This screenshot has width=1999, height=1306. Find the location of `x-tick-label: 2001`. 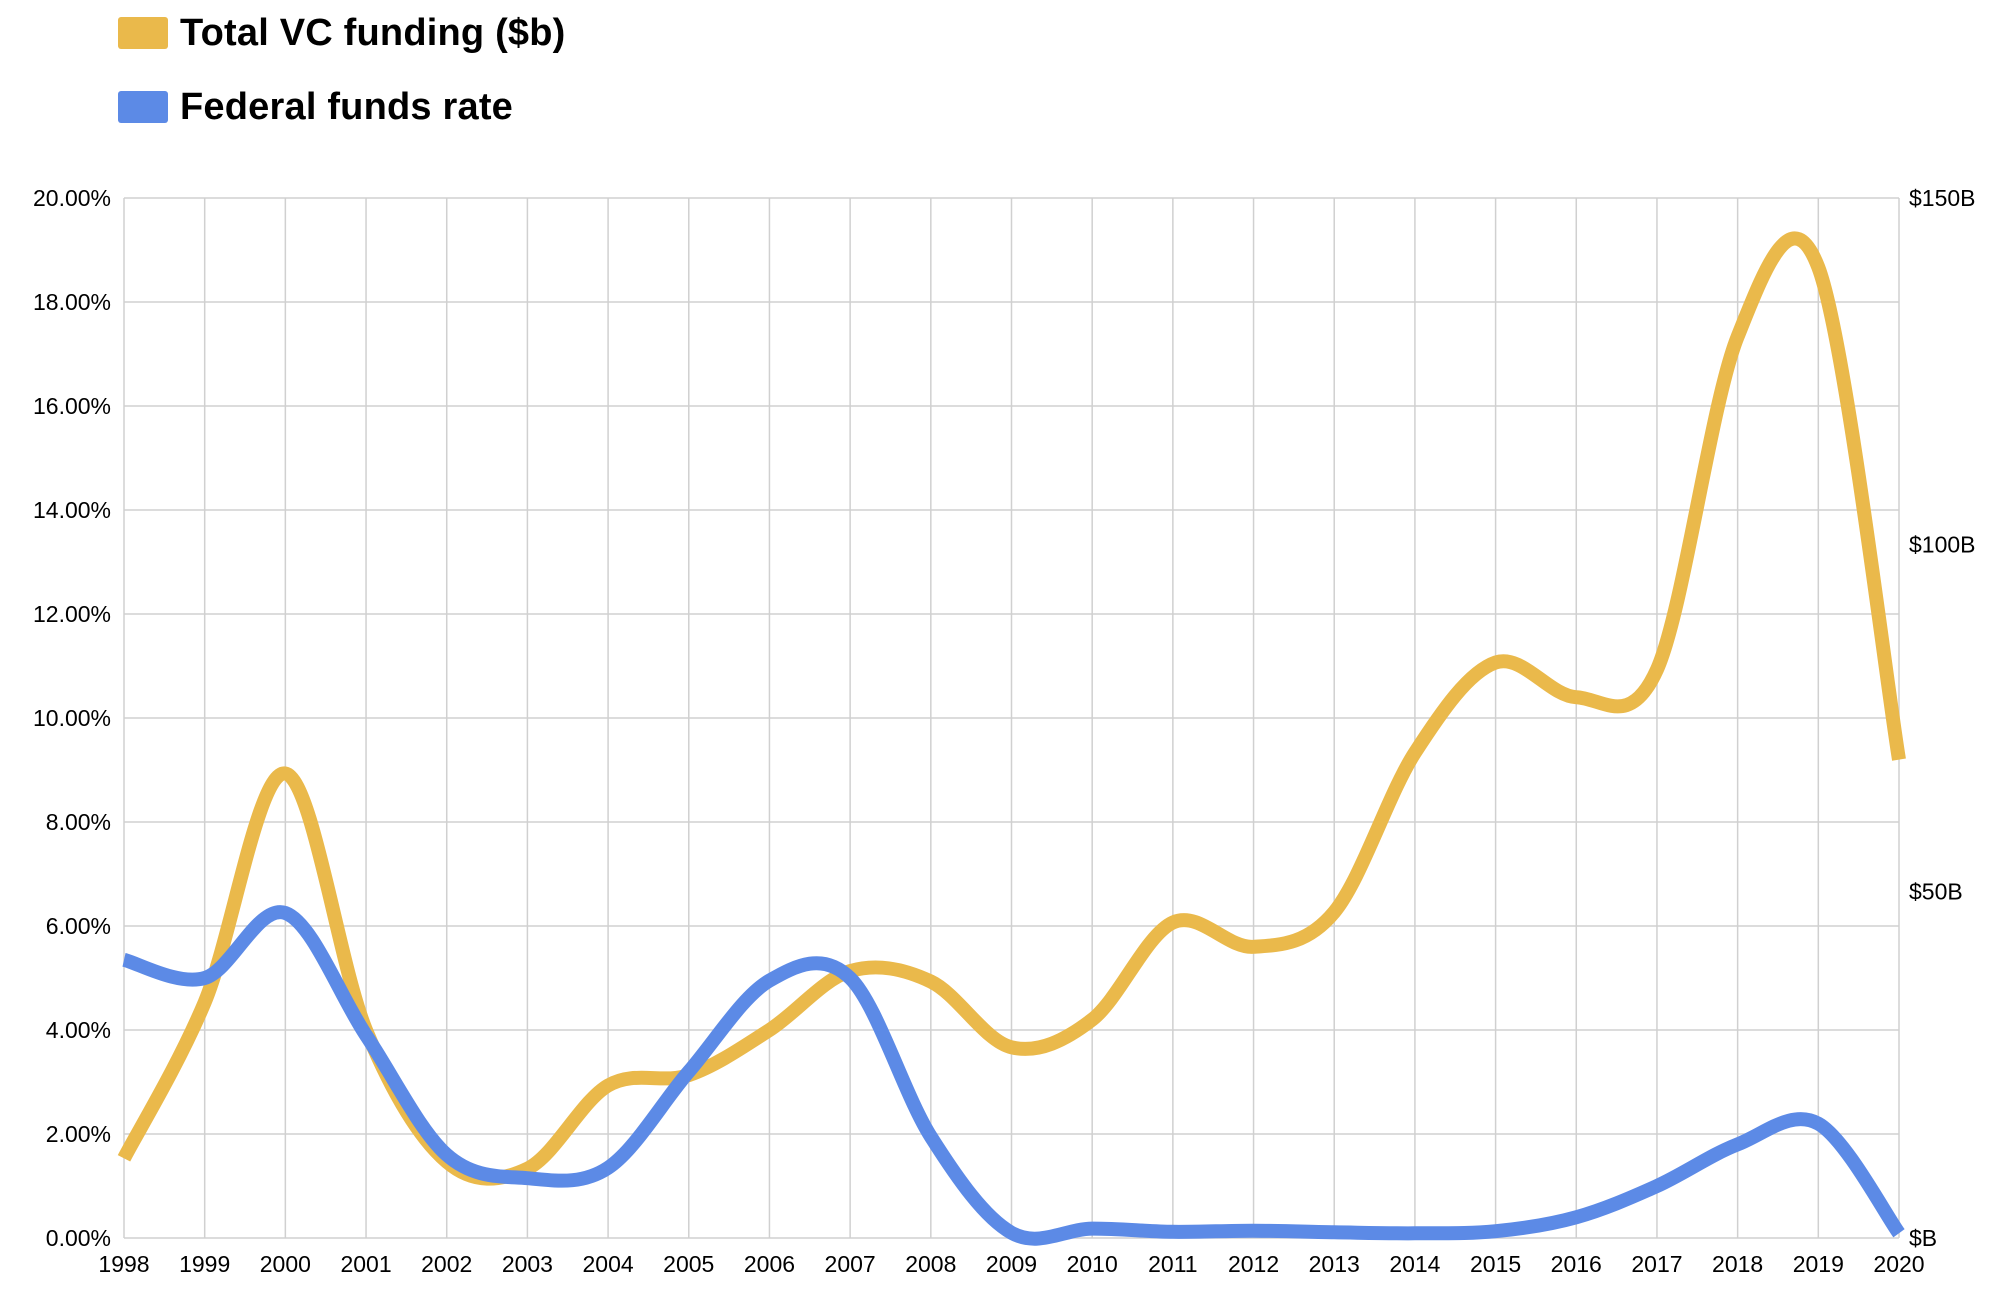

x-tick-label: 2001 is located at coordinates (365, 1264).